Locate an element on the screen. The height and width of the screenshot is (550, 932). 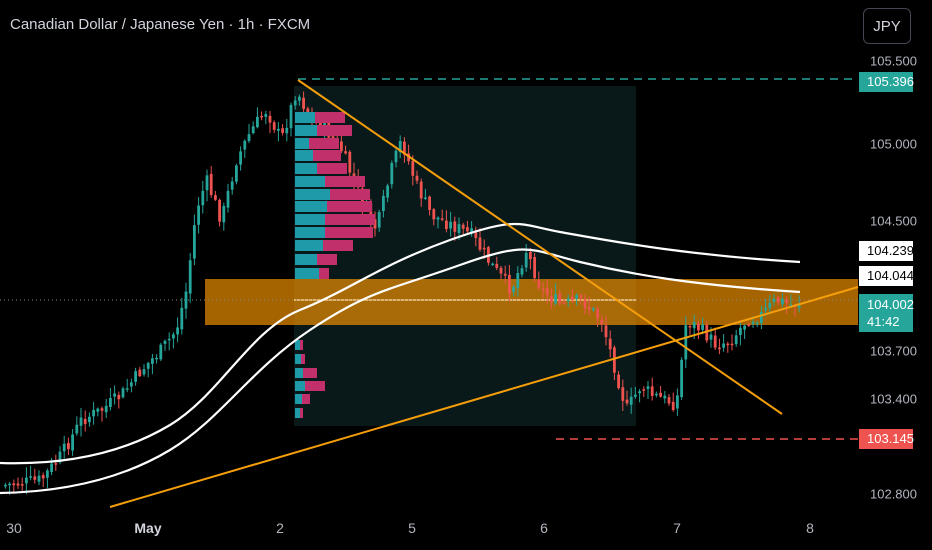
price-label-current: 104.002 41:42 is located at coordinates (886, 313).